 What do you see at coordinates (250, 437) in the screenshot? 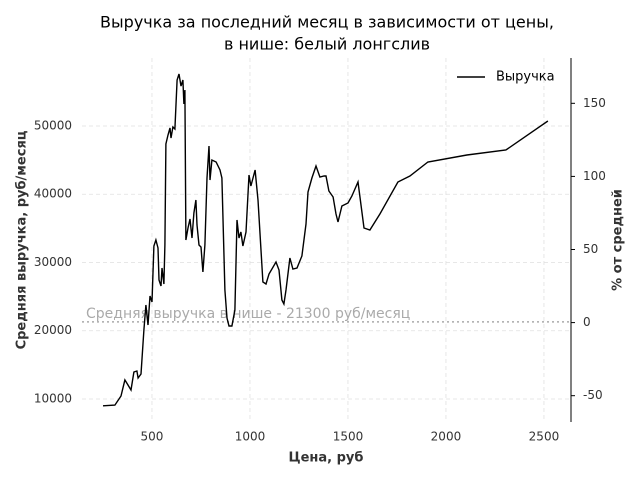
I see `x-tick-label: 1000` at bounding box center [250, 437].